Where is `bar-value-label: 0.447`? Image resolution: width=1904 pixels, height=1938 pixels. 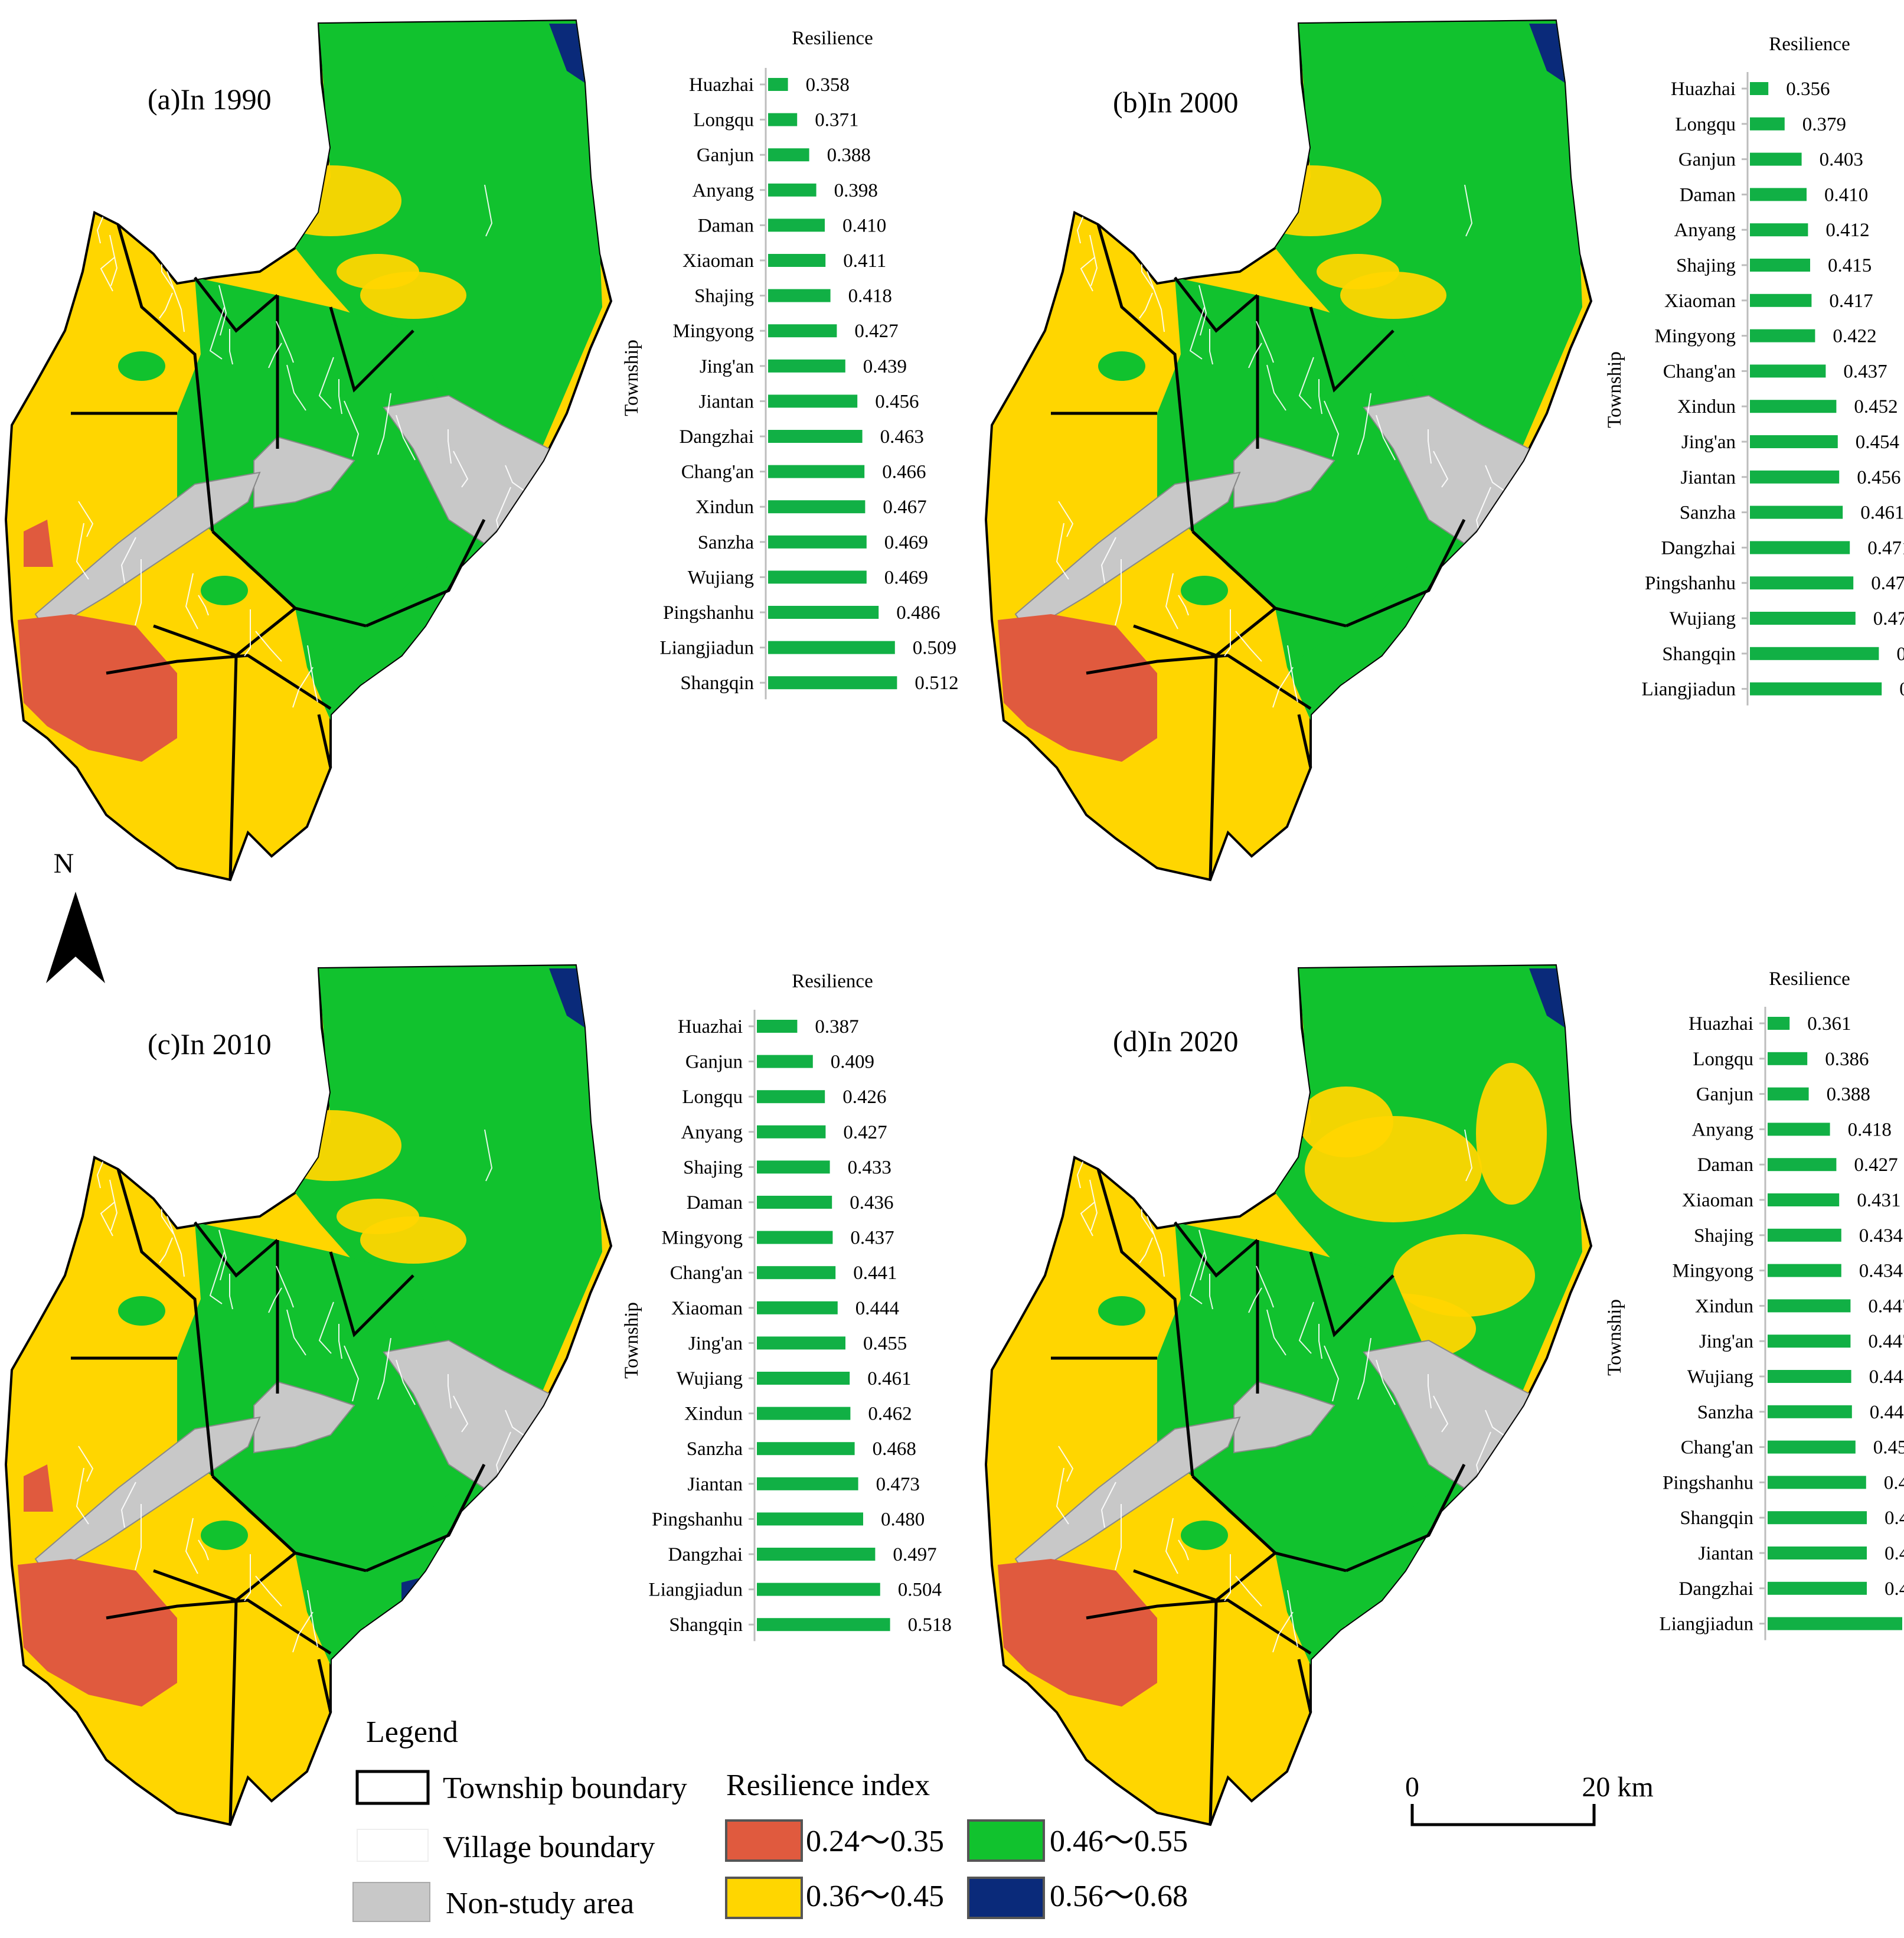 bar-value-label: 0.447 is located at coordinates (1886, 1306).